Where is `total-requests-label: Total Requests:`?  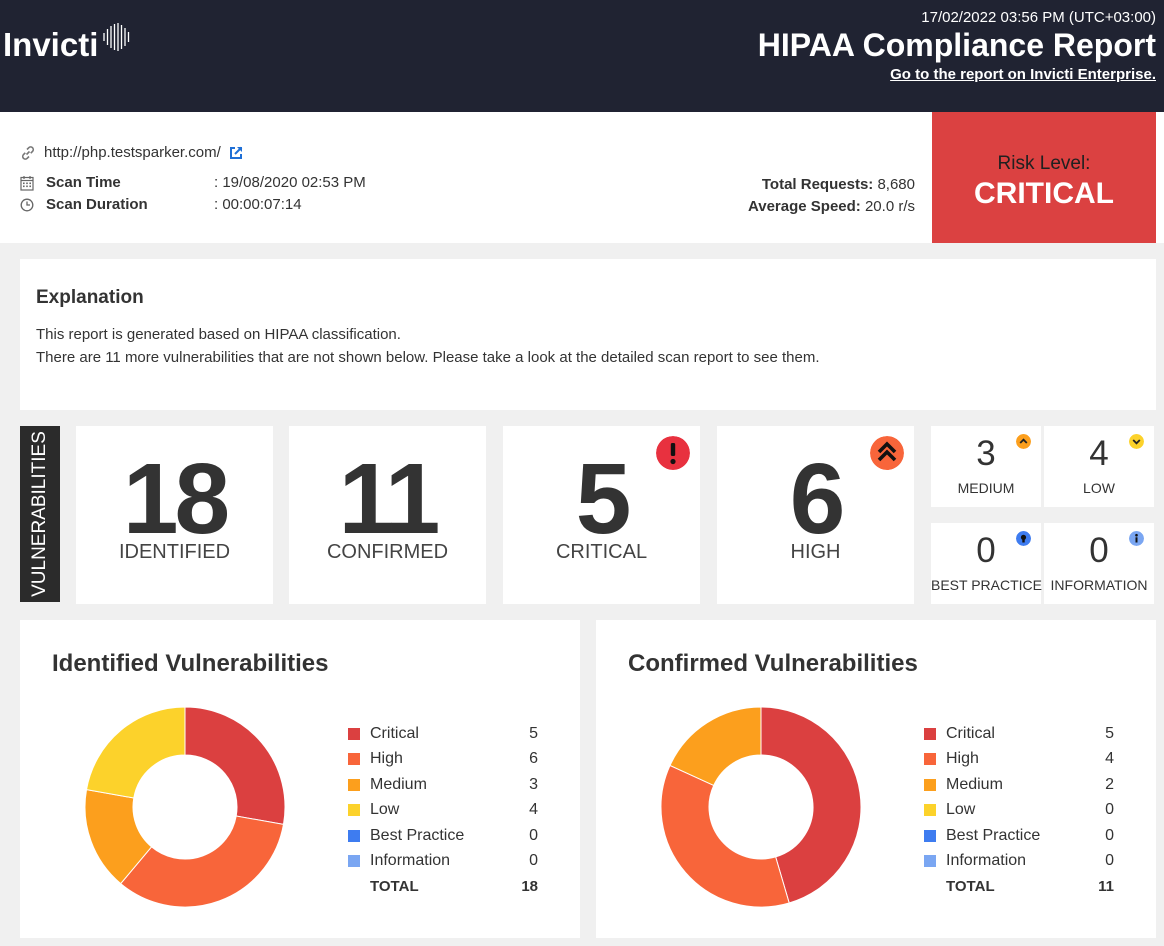
total-requests-label: Total Requests: is located at coordinates (817, 184).